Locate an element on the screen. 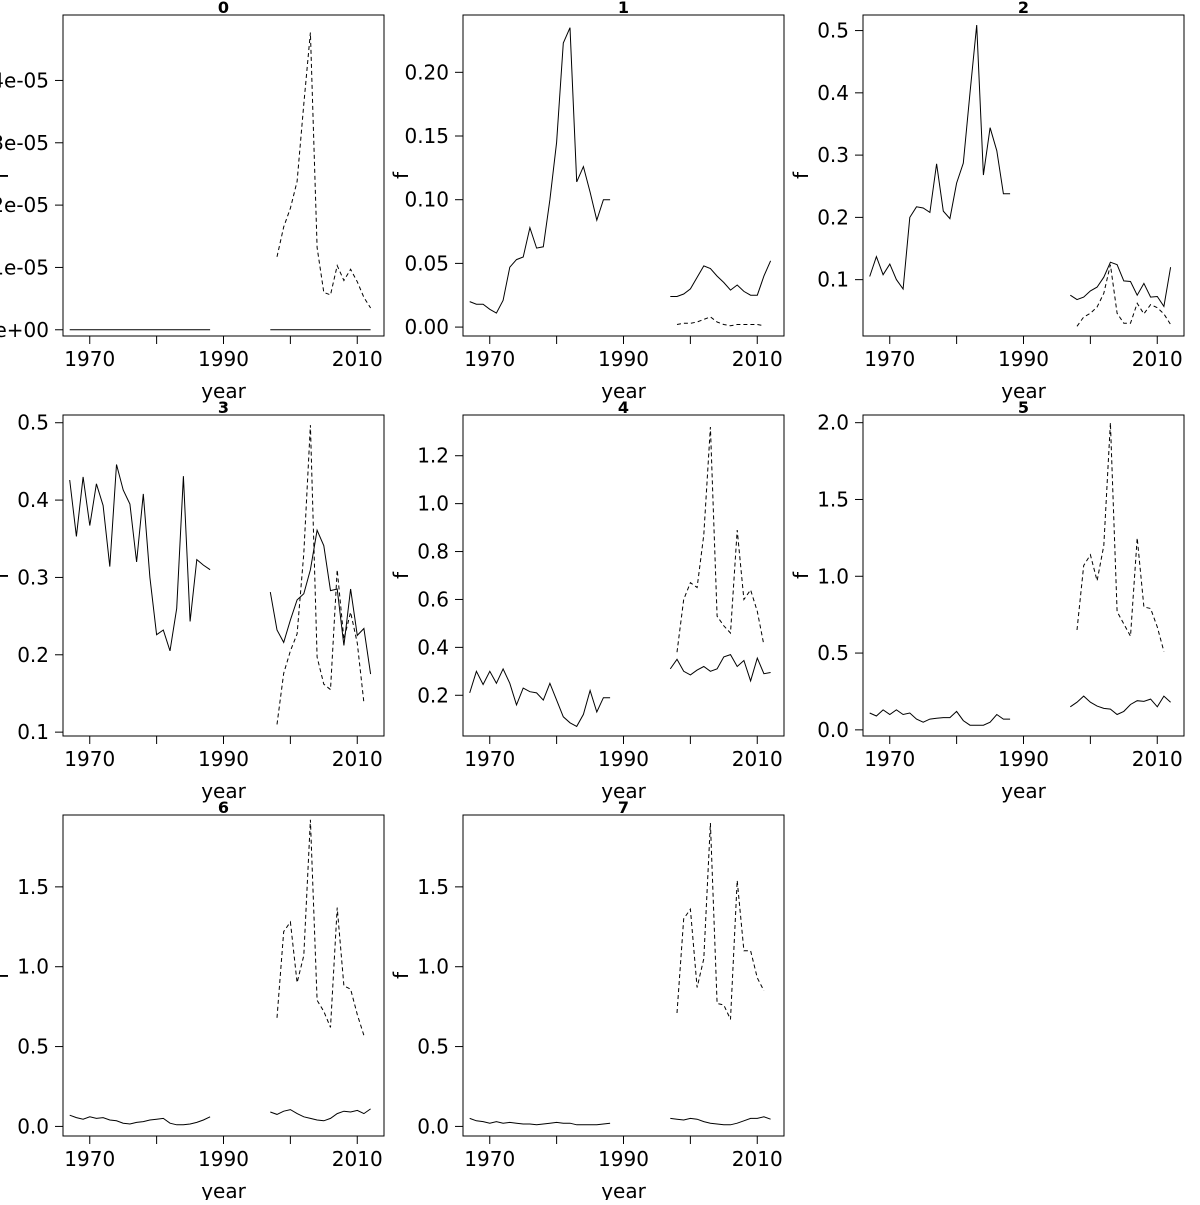 The height and width of the screenshot is (1205, 1200). panel-title: 0 is located at coordinates (223, 8).